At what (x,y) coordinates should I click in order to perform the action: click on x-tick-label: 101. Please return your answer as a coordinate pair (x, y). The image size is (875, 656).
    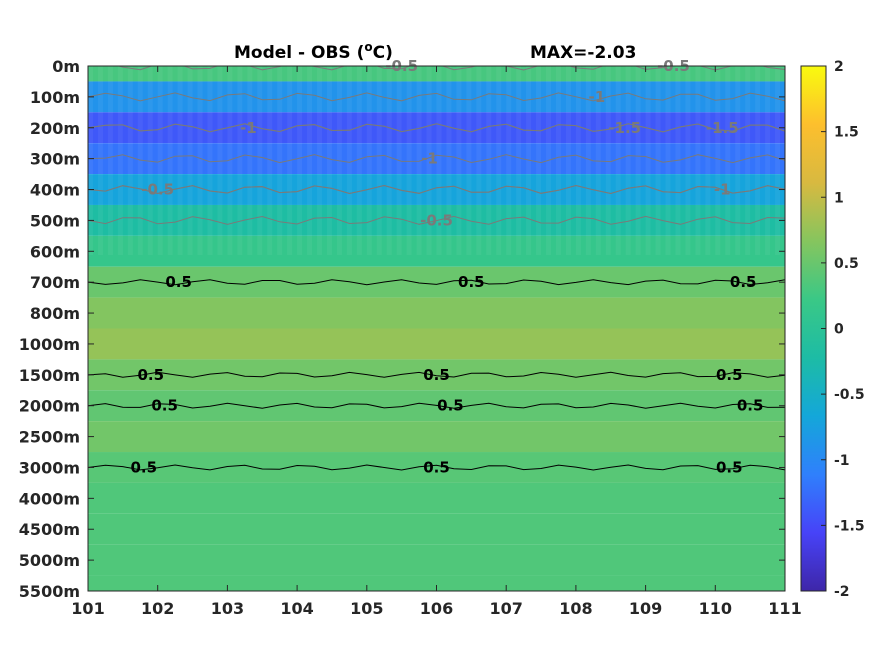
    Looking at the image, I should click on (87, 608).